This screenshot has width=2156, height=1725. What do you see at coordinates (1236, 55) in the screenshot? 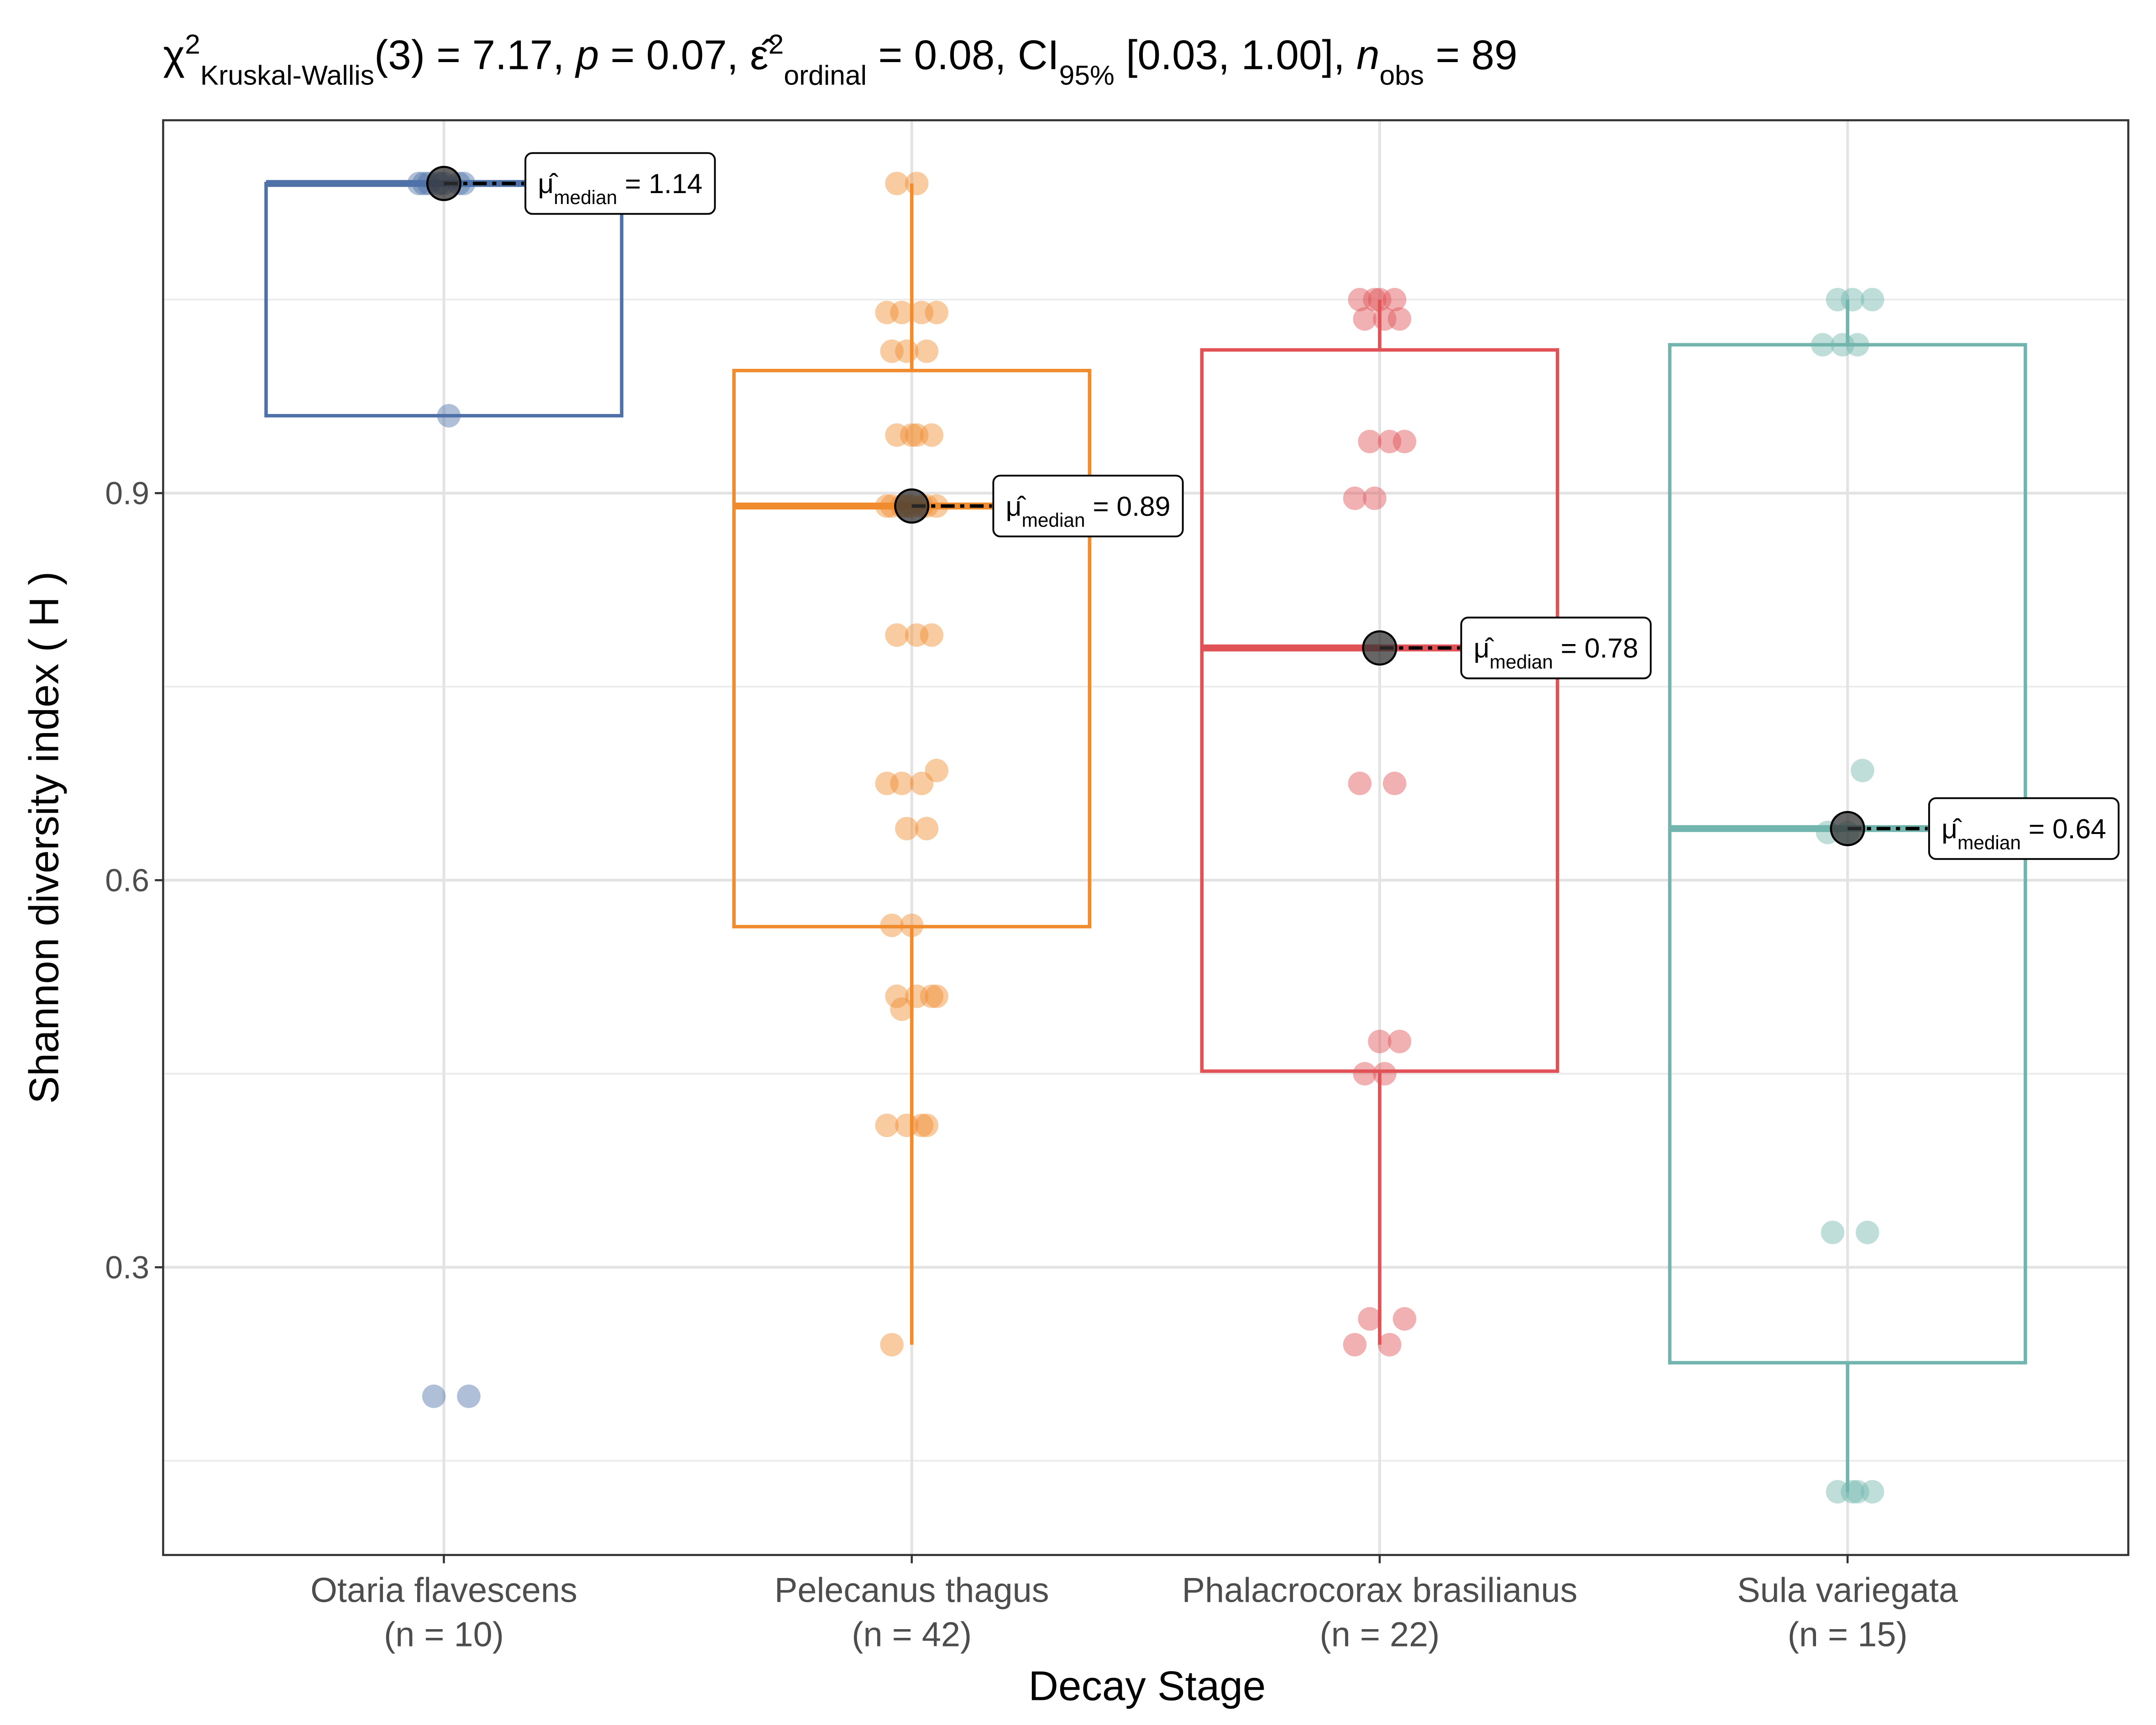
I see `title-part: [0.03, 1.00],` at bounding box center [1236, 55].